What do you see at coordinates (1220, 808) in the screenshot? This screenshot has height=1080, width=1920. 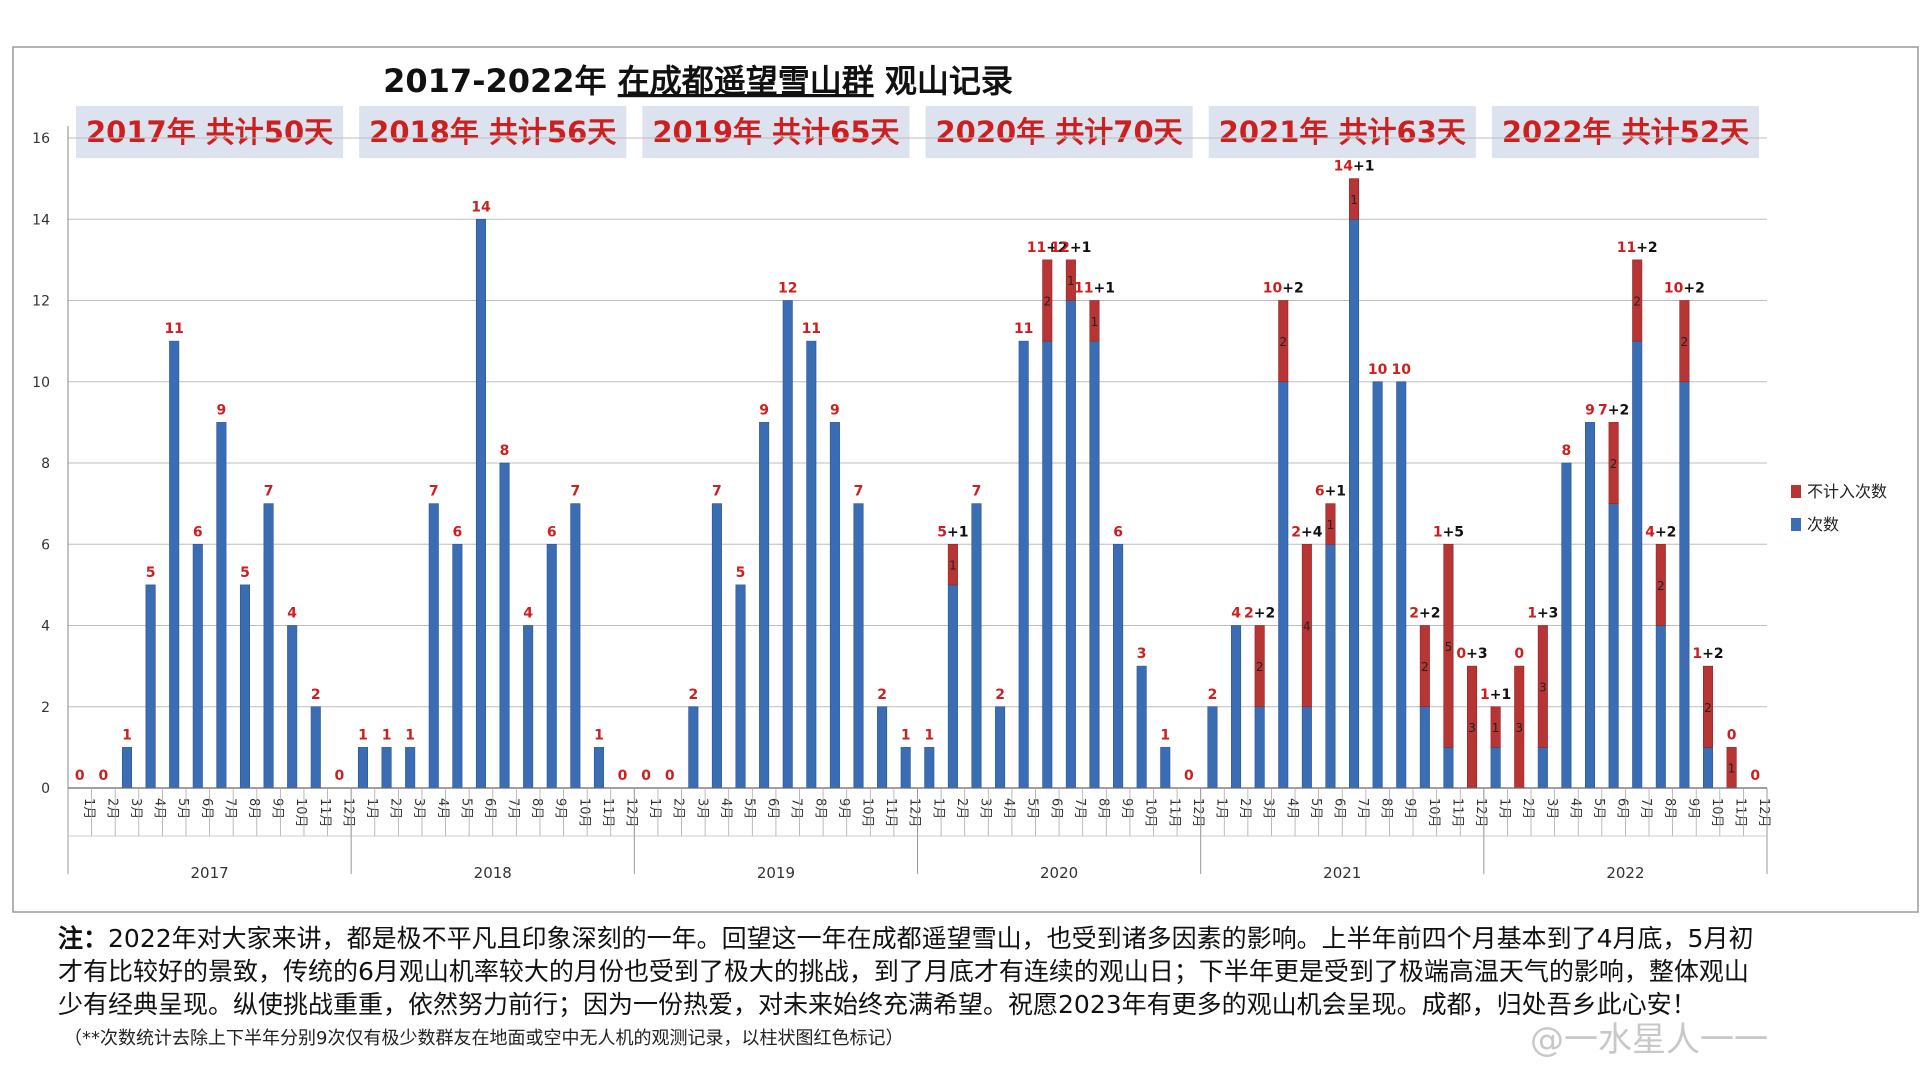 I see `month-tick-label: 1月` at bounding box center [1220, 808].